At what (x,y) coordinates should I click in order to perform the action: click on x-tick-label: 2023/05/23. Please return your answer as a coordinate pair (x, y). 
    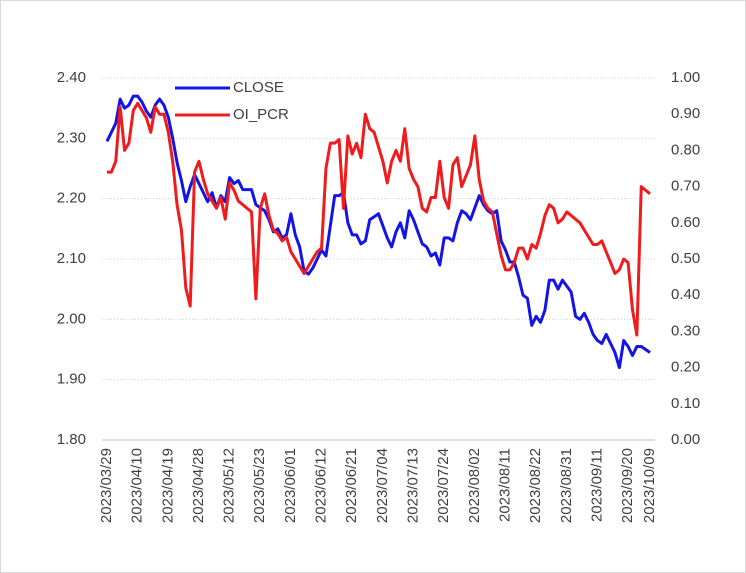
    Looking at the image, I should click on (259, 485).